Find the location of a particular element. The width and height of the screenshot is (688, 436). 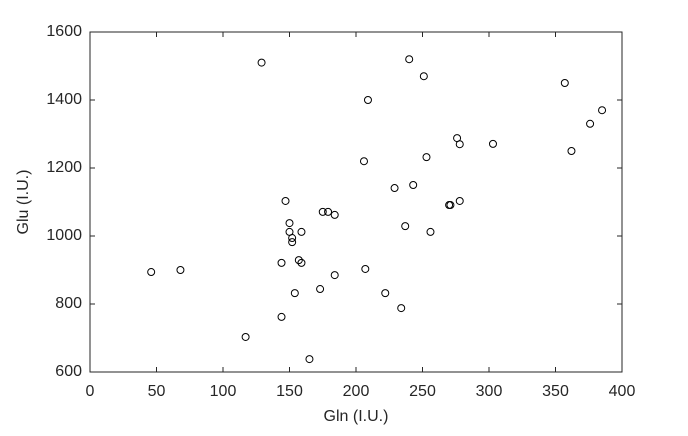

x-tick-label: 0 is located at coordinates (90, 391).